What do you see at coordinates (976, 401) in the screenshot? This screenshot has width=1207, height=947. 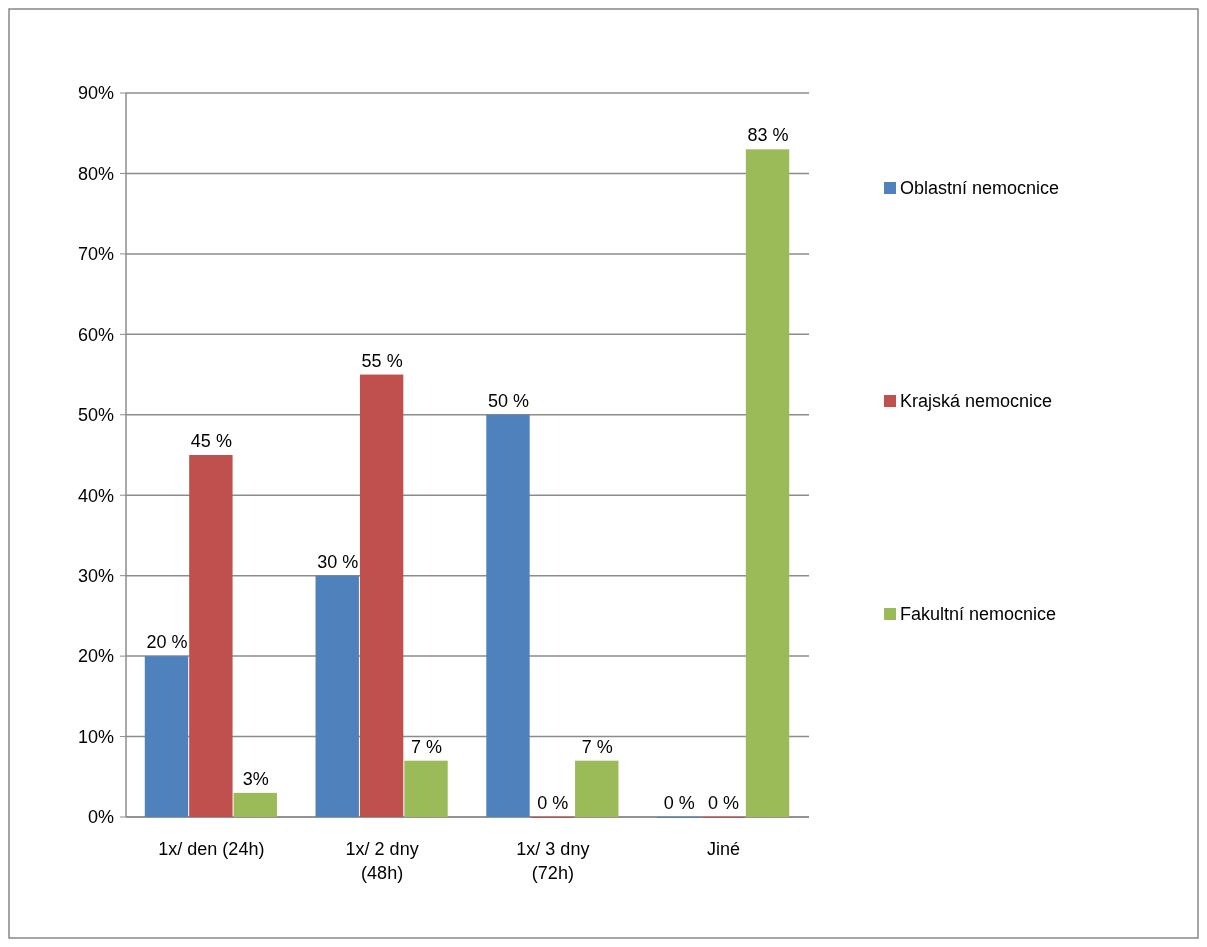 I see `legend-label: Krajská nemocnice` at bounding box center [976, 401].